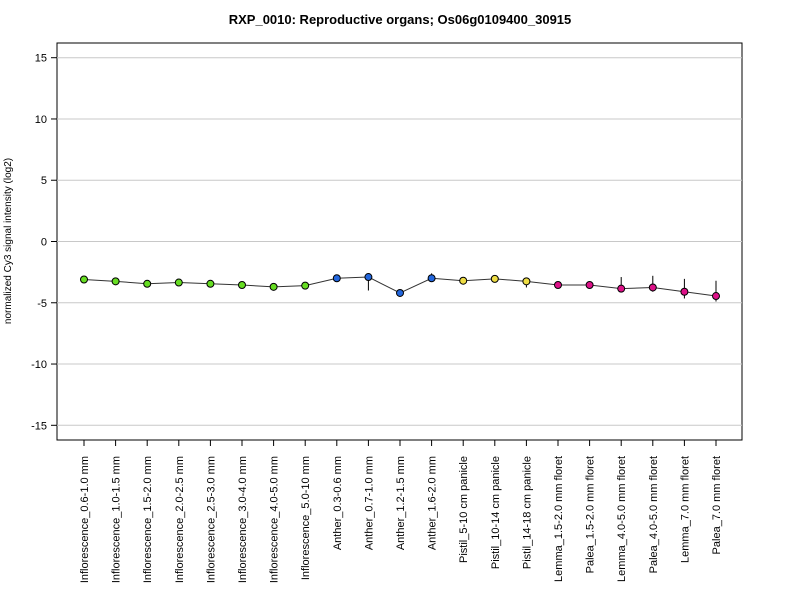 The width and height of the screenshot is (800, 600). I want to click on y-tick-label: 15, so click(41, 59).